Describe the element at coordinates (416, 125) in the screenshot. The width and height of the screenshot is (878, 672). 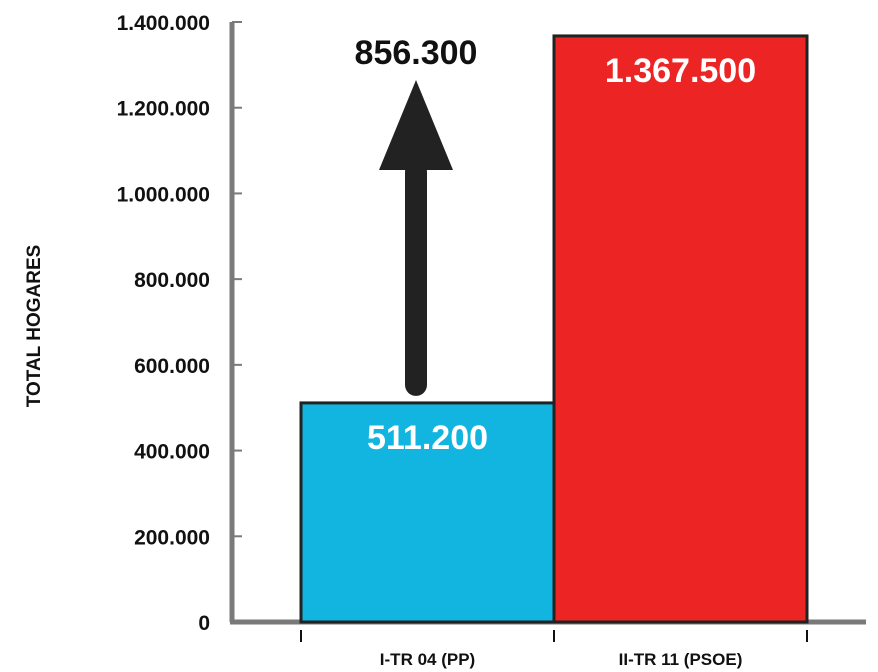
I see `arrow-up-icon` at that location.